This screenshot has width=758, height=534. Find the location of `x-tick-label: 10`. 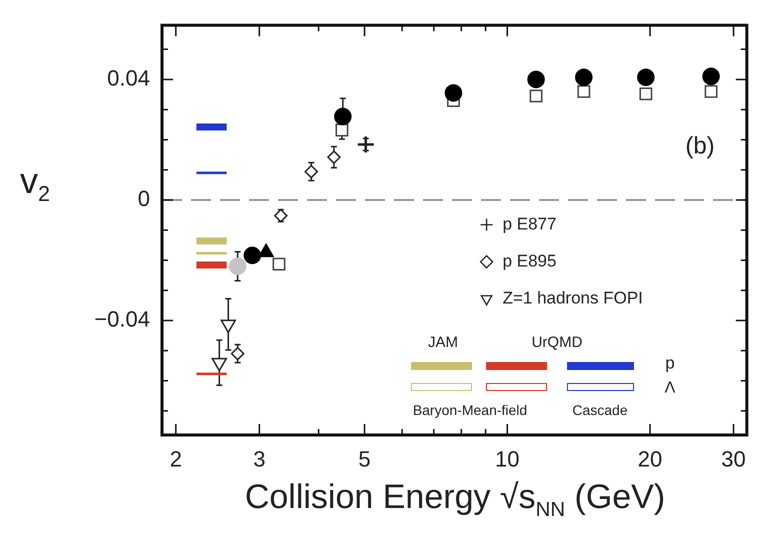

x-tick-label: 10 is located at coordinates (507, 459).